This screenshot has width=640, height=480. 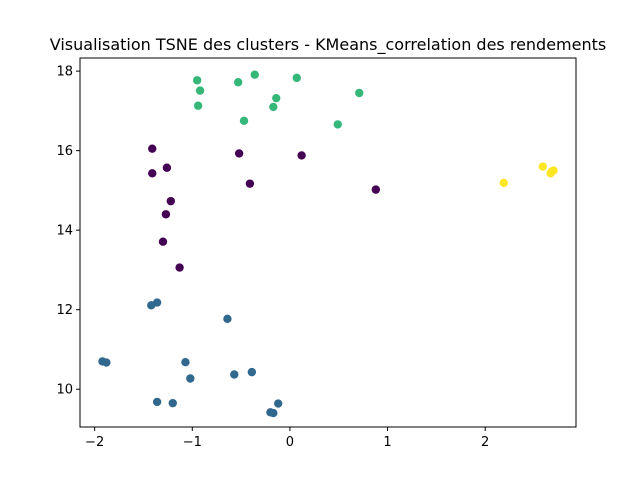 I want to click on x-tick-label: −1, so click(x=192, y=442).